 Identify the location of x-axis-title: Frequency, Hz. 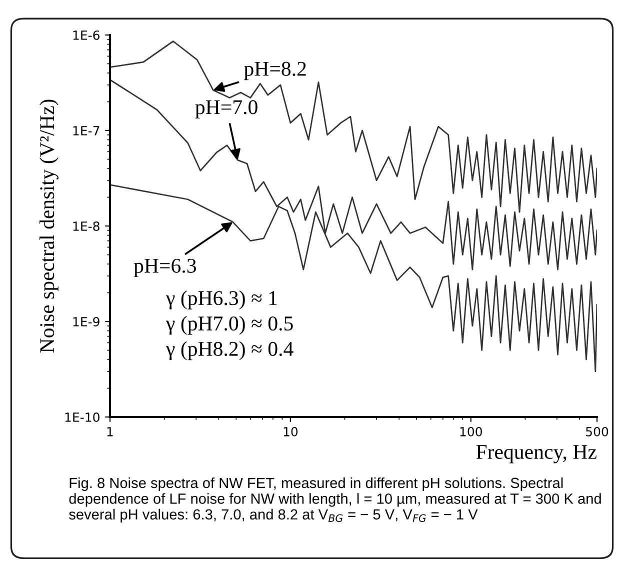
(536, 454).